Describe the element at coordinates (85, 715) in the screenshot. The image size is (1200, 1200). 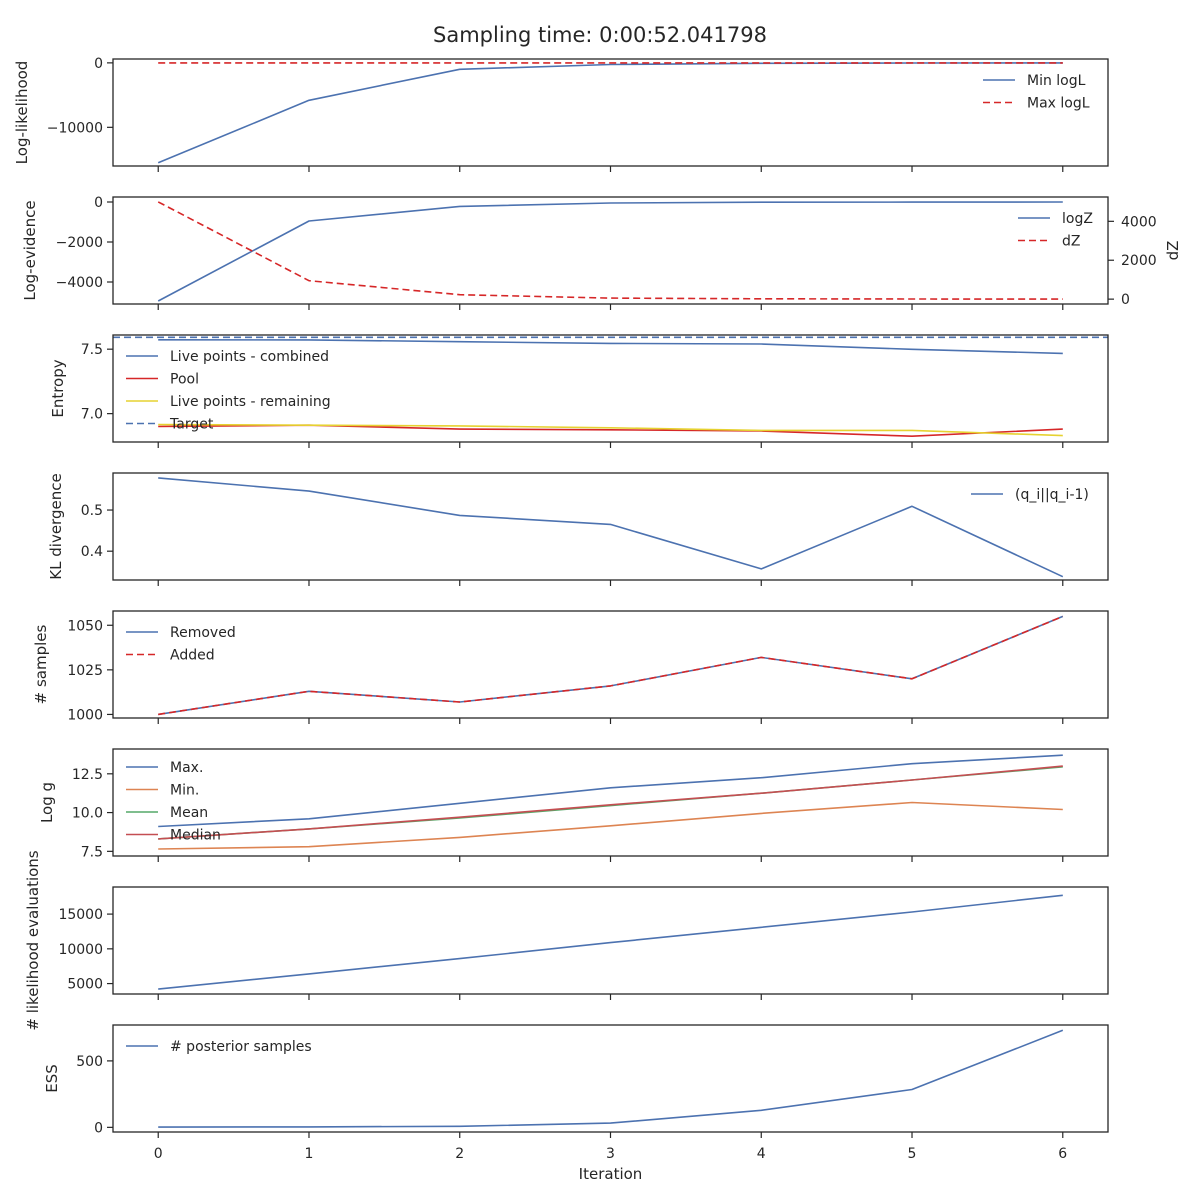
I see `y-tick-label: 1000` at that location.